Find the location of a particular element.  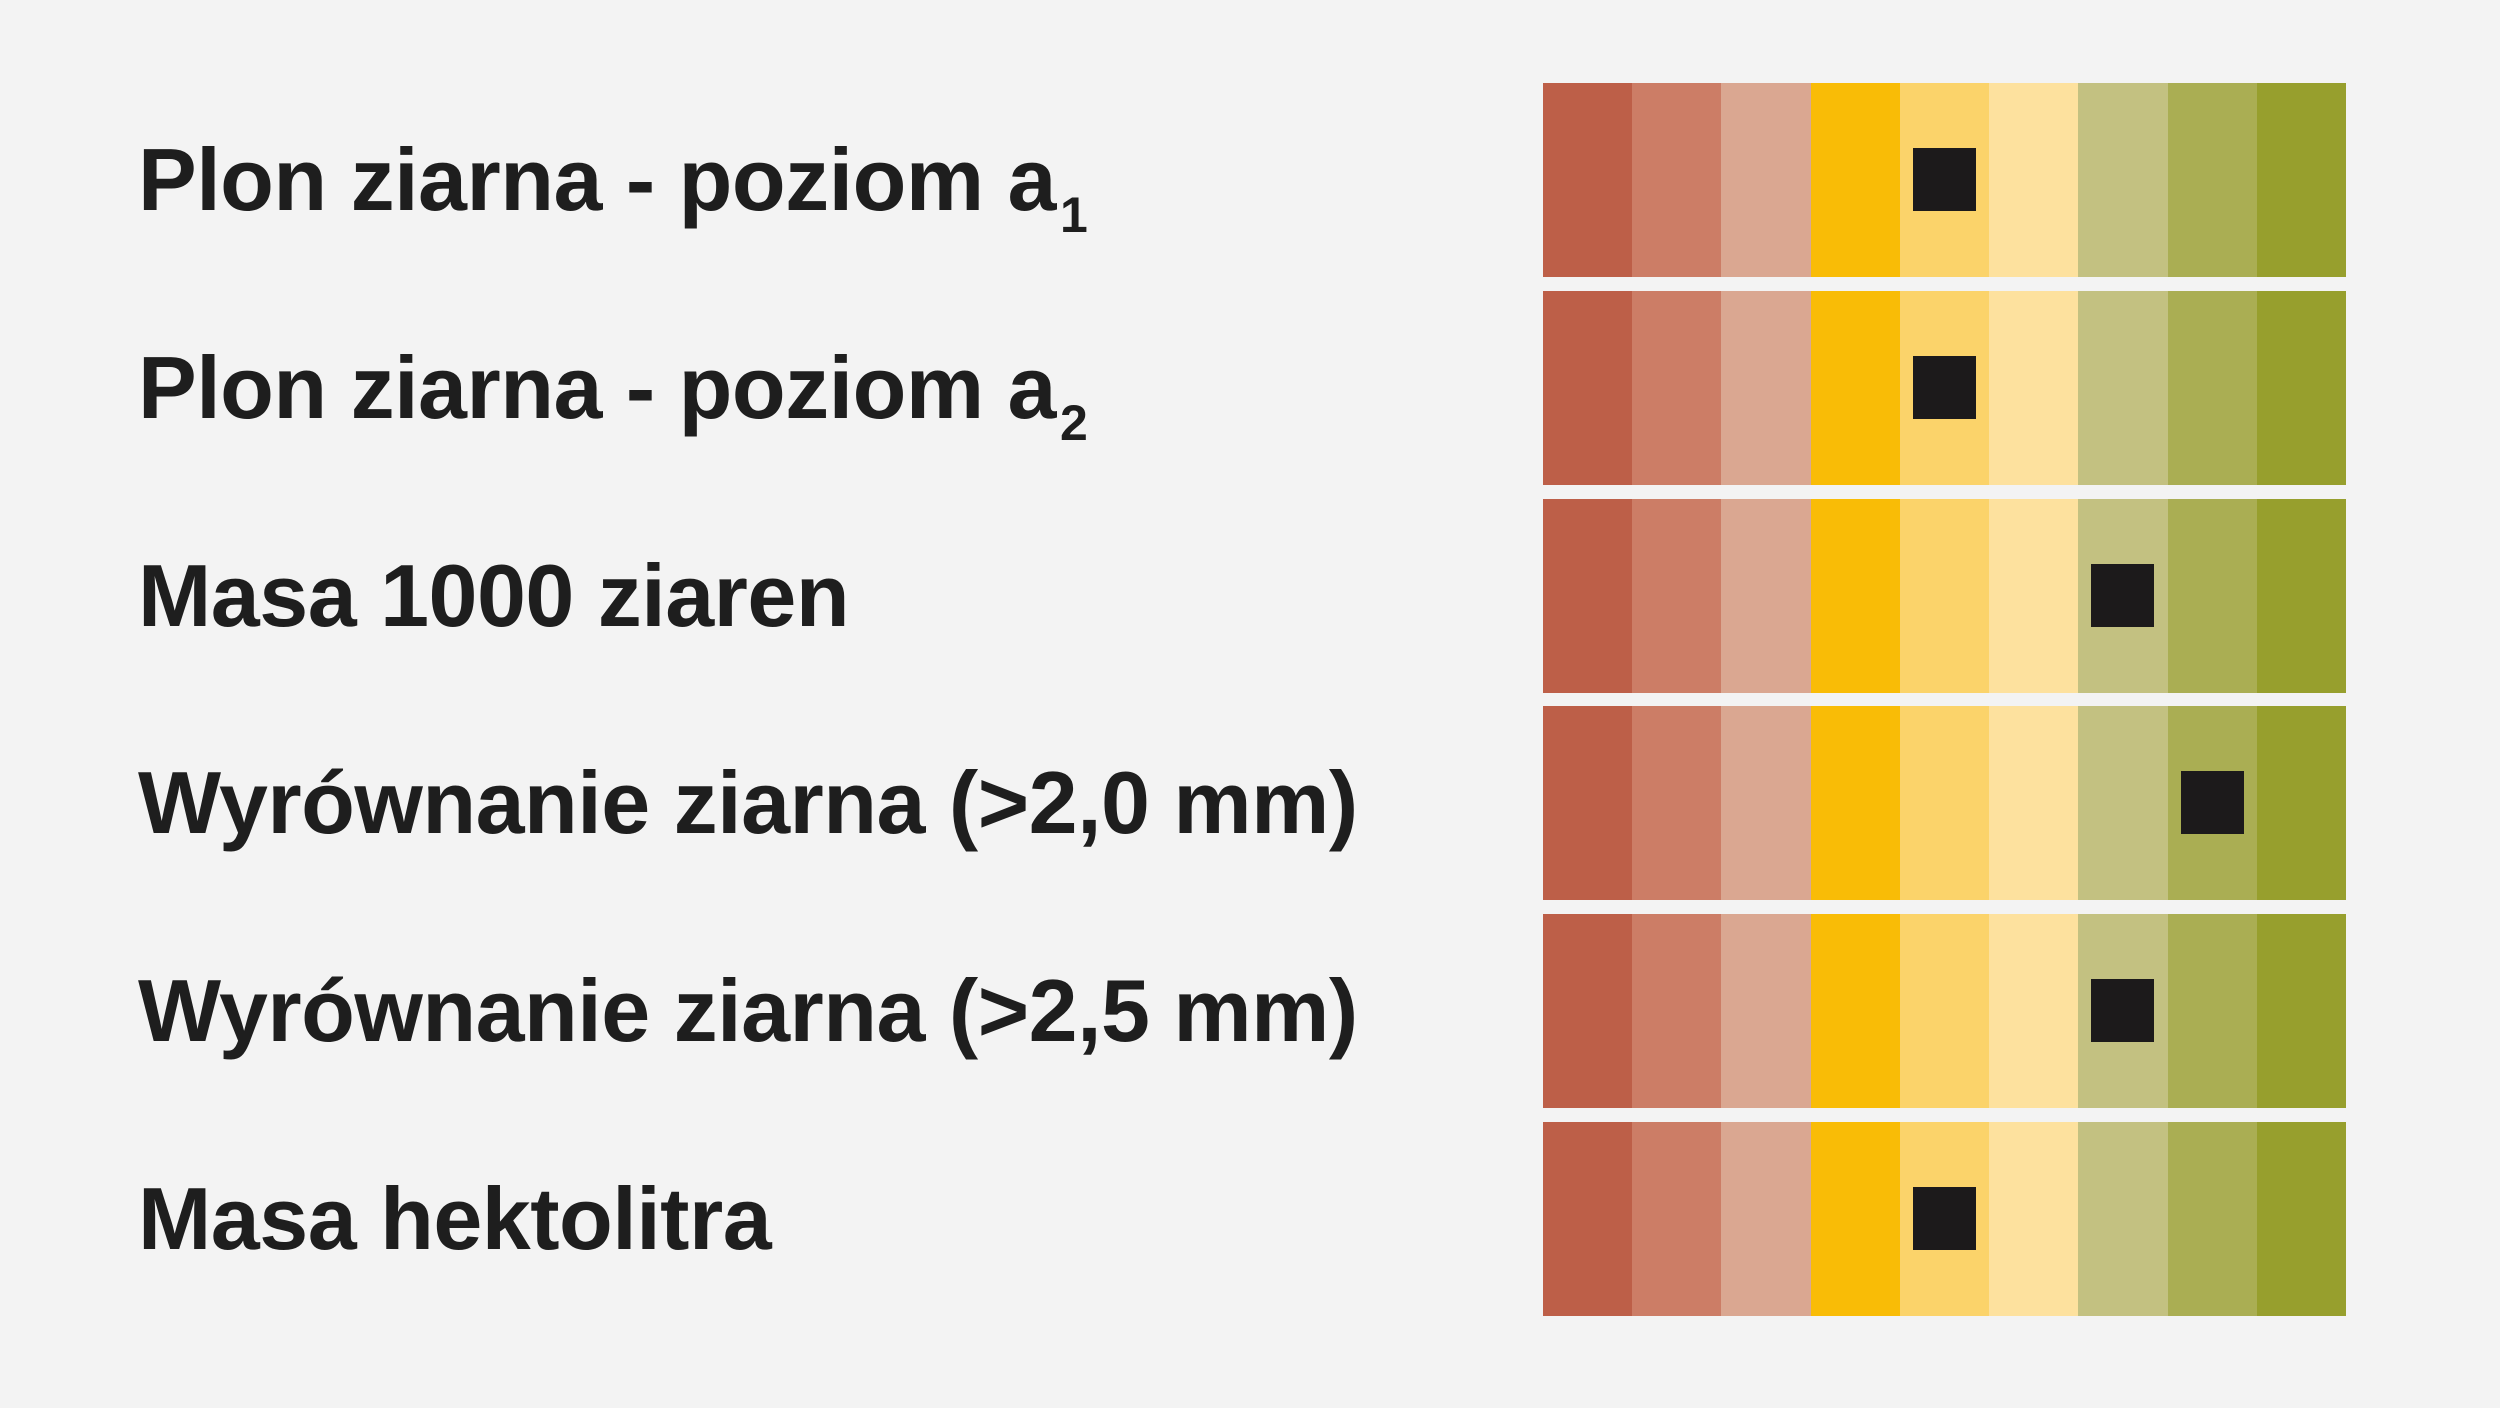

trait-label: Masa hektolitra is located at coordinates (456, 1219).